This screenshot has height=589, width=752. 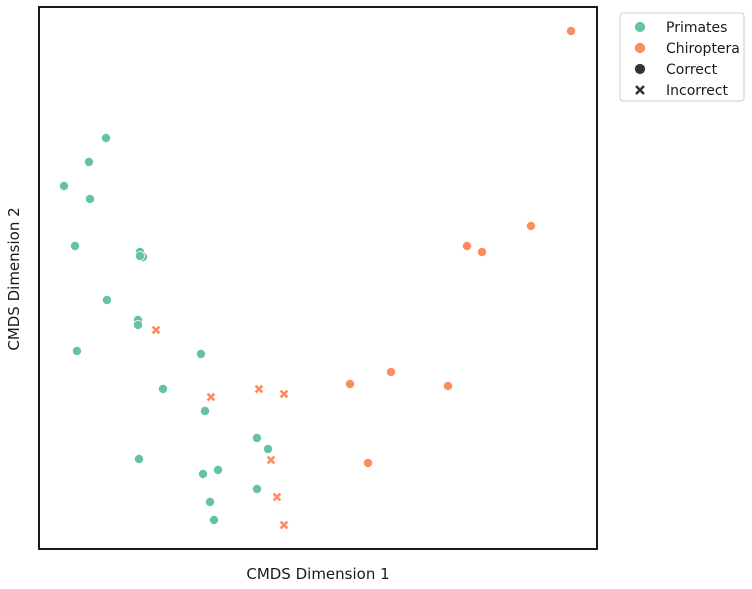 What do you see at coordinates (703, 49) in the screenshot?
I see `legend-label-chiroptera: Chiroptera` at bounding box center [703, 49].